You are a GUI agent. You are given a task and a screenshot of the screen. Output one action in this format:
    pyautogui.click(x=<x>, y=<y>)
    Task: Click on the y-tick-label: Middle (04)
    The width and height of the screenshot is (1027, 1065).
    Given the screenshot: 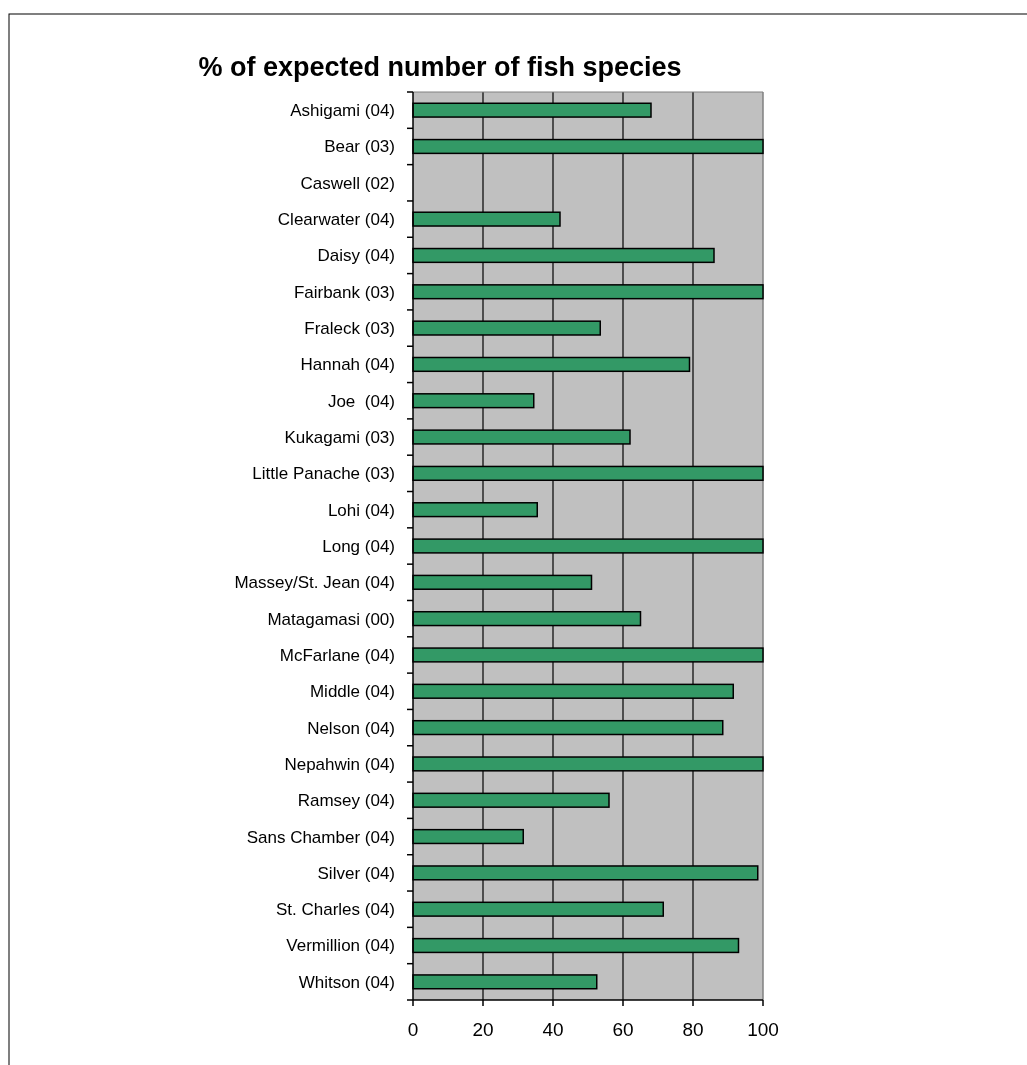 What is the action you would take?
    pyautogui.click(x=352, y=692)
    